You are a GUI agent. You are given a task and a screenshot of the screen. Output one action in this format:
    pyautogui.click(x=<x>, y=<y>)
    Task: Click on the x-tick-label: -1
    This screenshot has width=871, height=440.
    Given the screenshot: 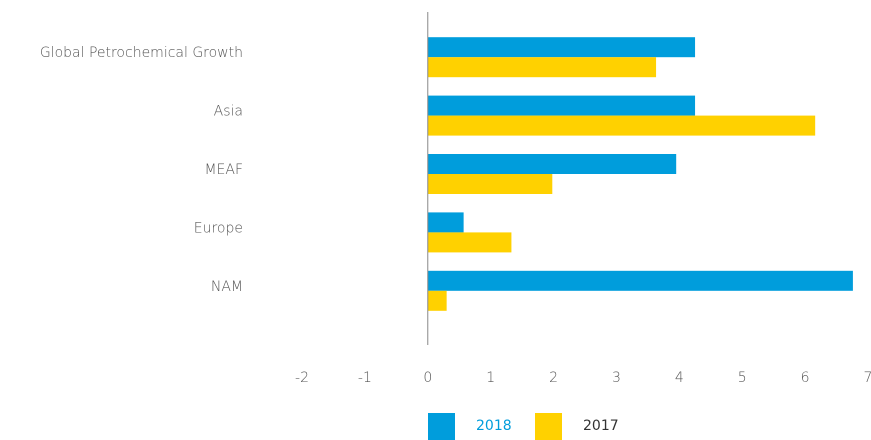 What is the action you would take?
    pyautogui.click(x=365, y=378)
    